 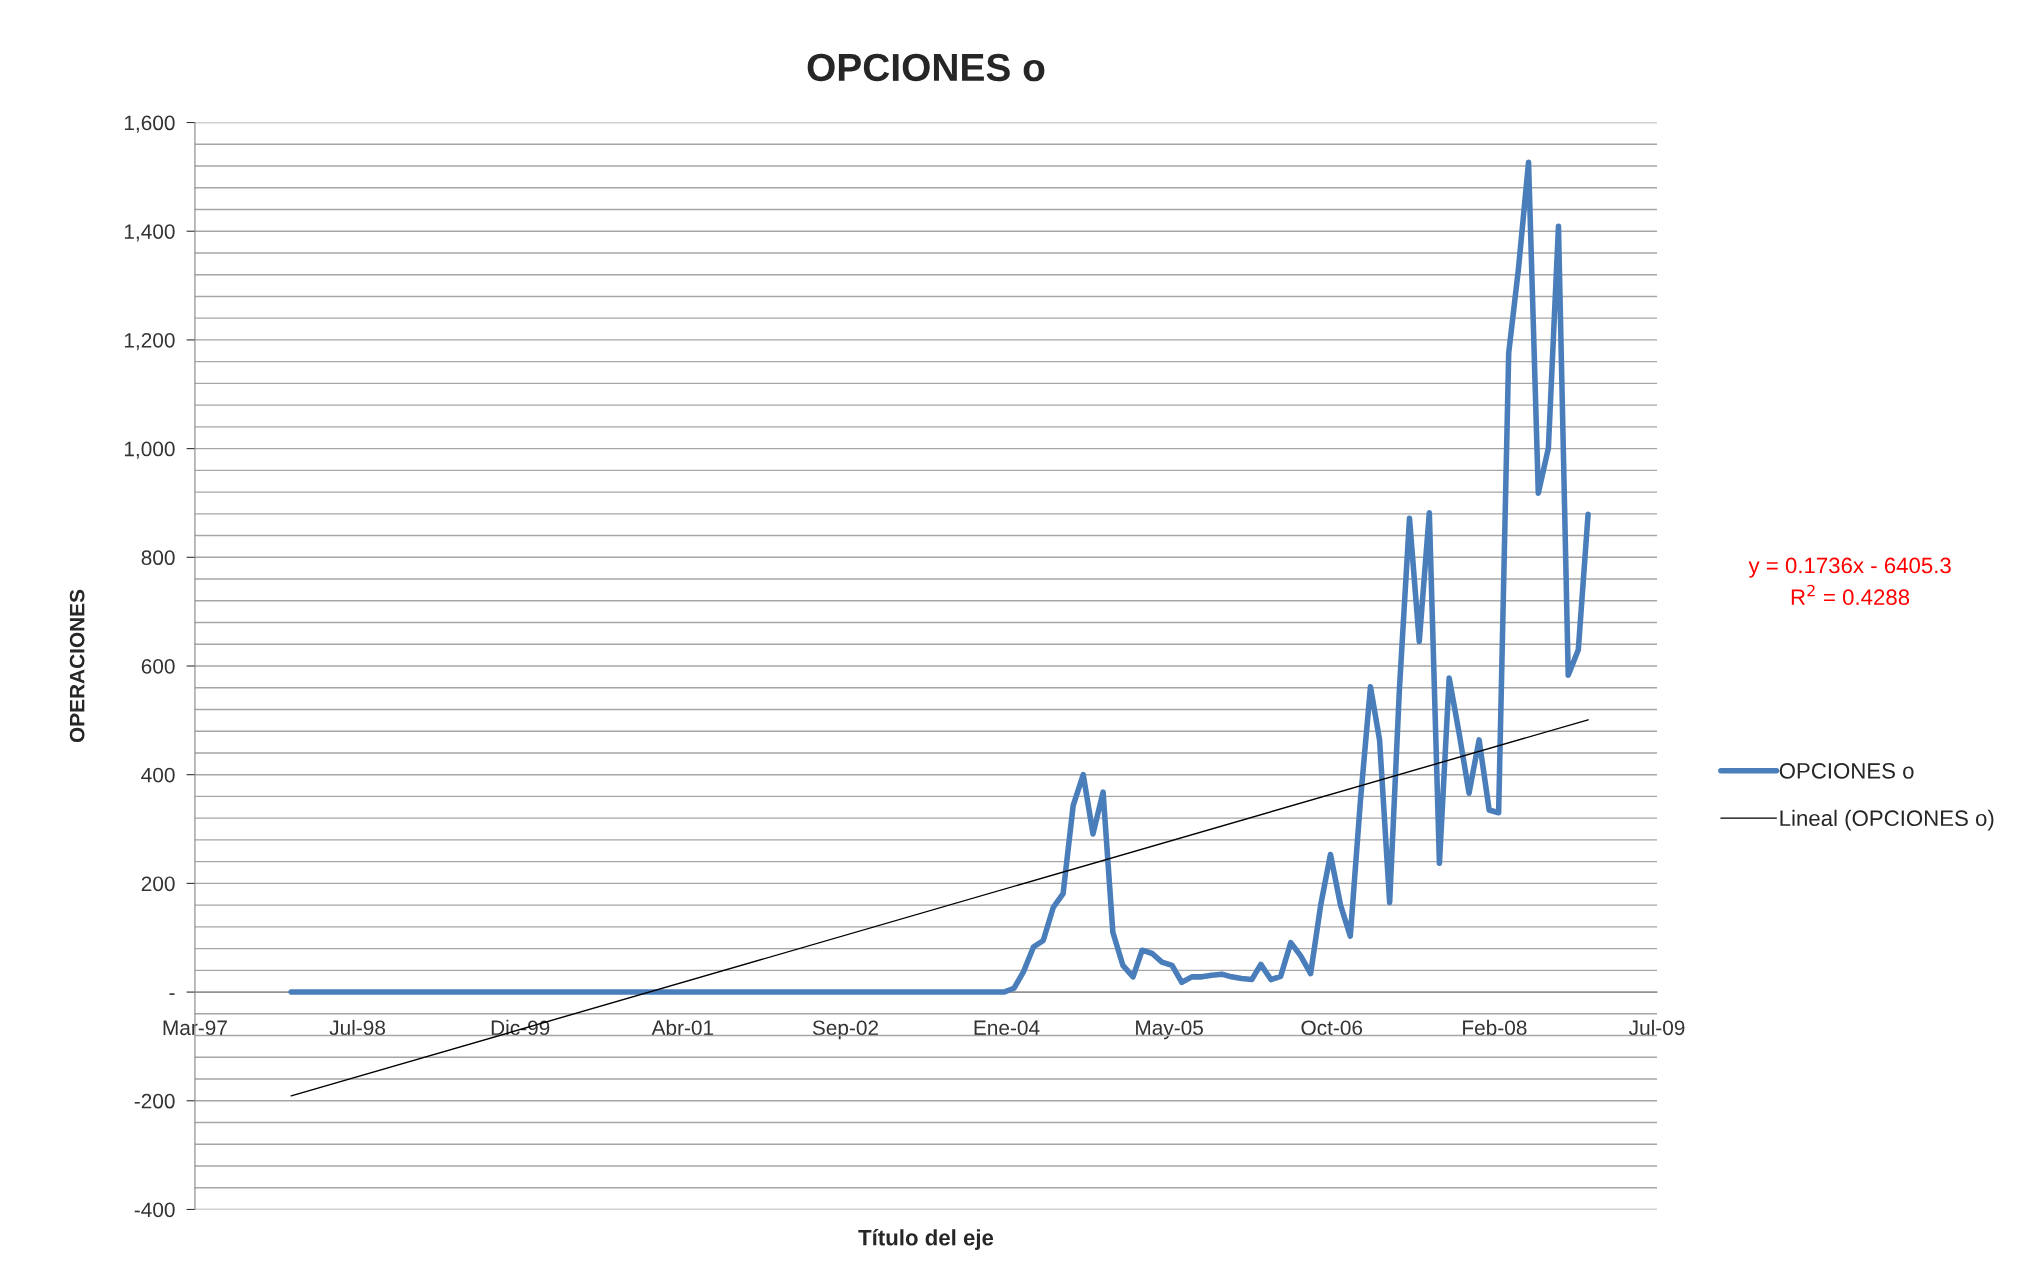 I want to click on x-tick-label: Oct-06, so click(x=1332, y=1028).